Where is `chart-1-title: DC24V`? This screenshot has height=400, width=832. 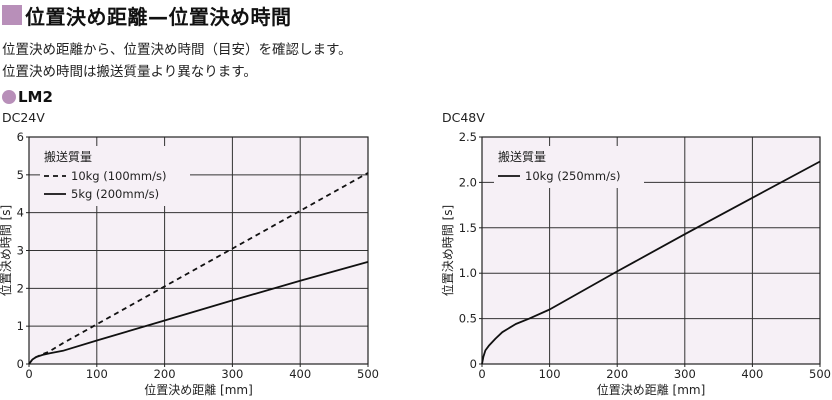
chart-1-title: DC24V is located at coordinates (23, 117).